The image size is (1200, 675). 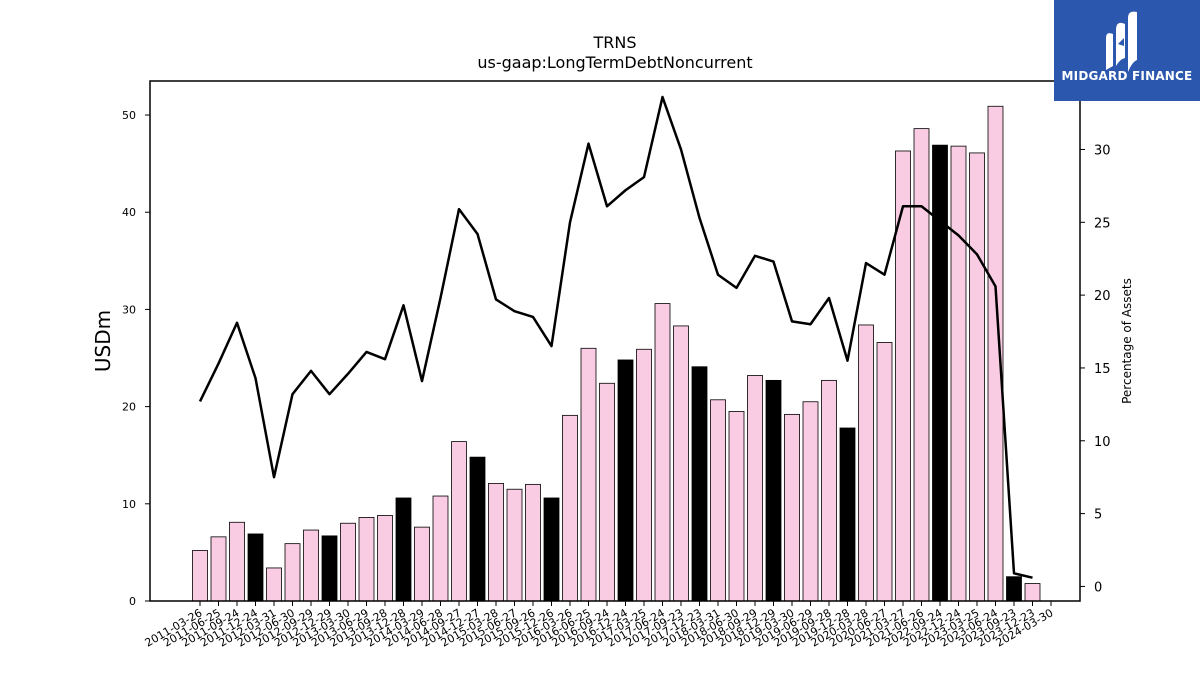 What do you see at coordinates (1102, 369) in the screenshot?
I see `y2-tick-label: 15` at bounding box center [1102, 369].